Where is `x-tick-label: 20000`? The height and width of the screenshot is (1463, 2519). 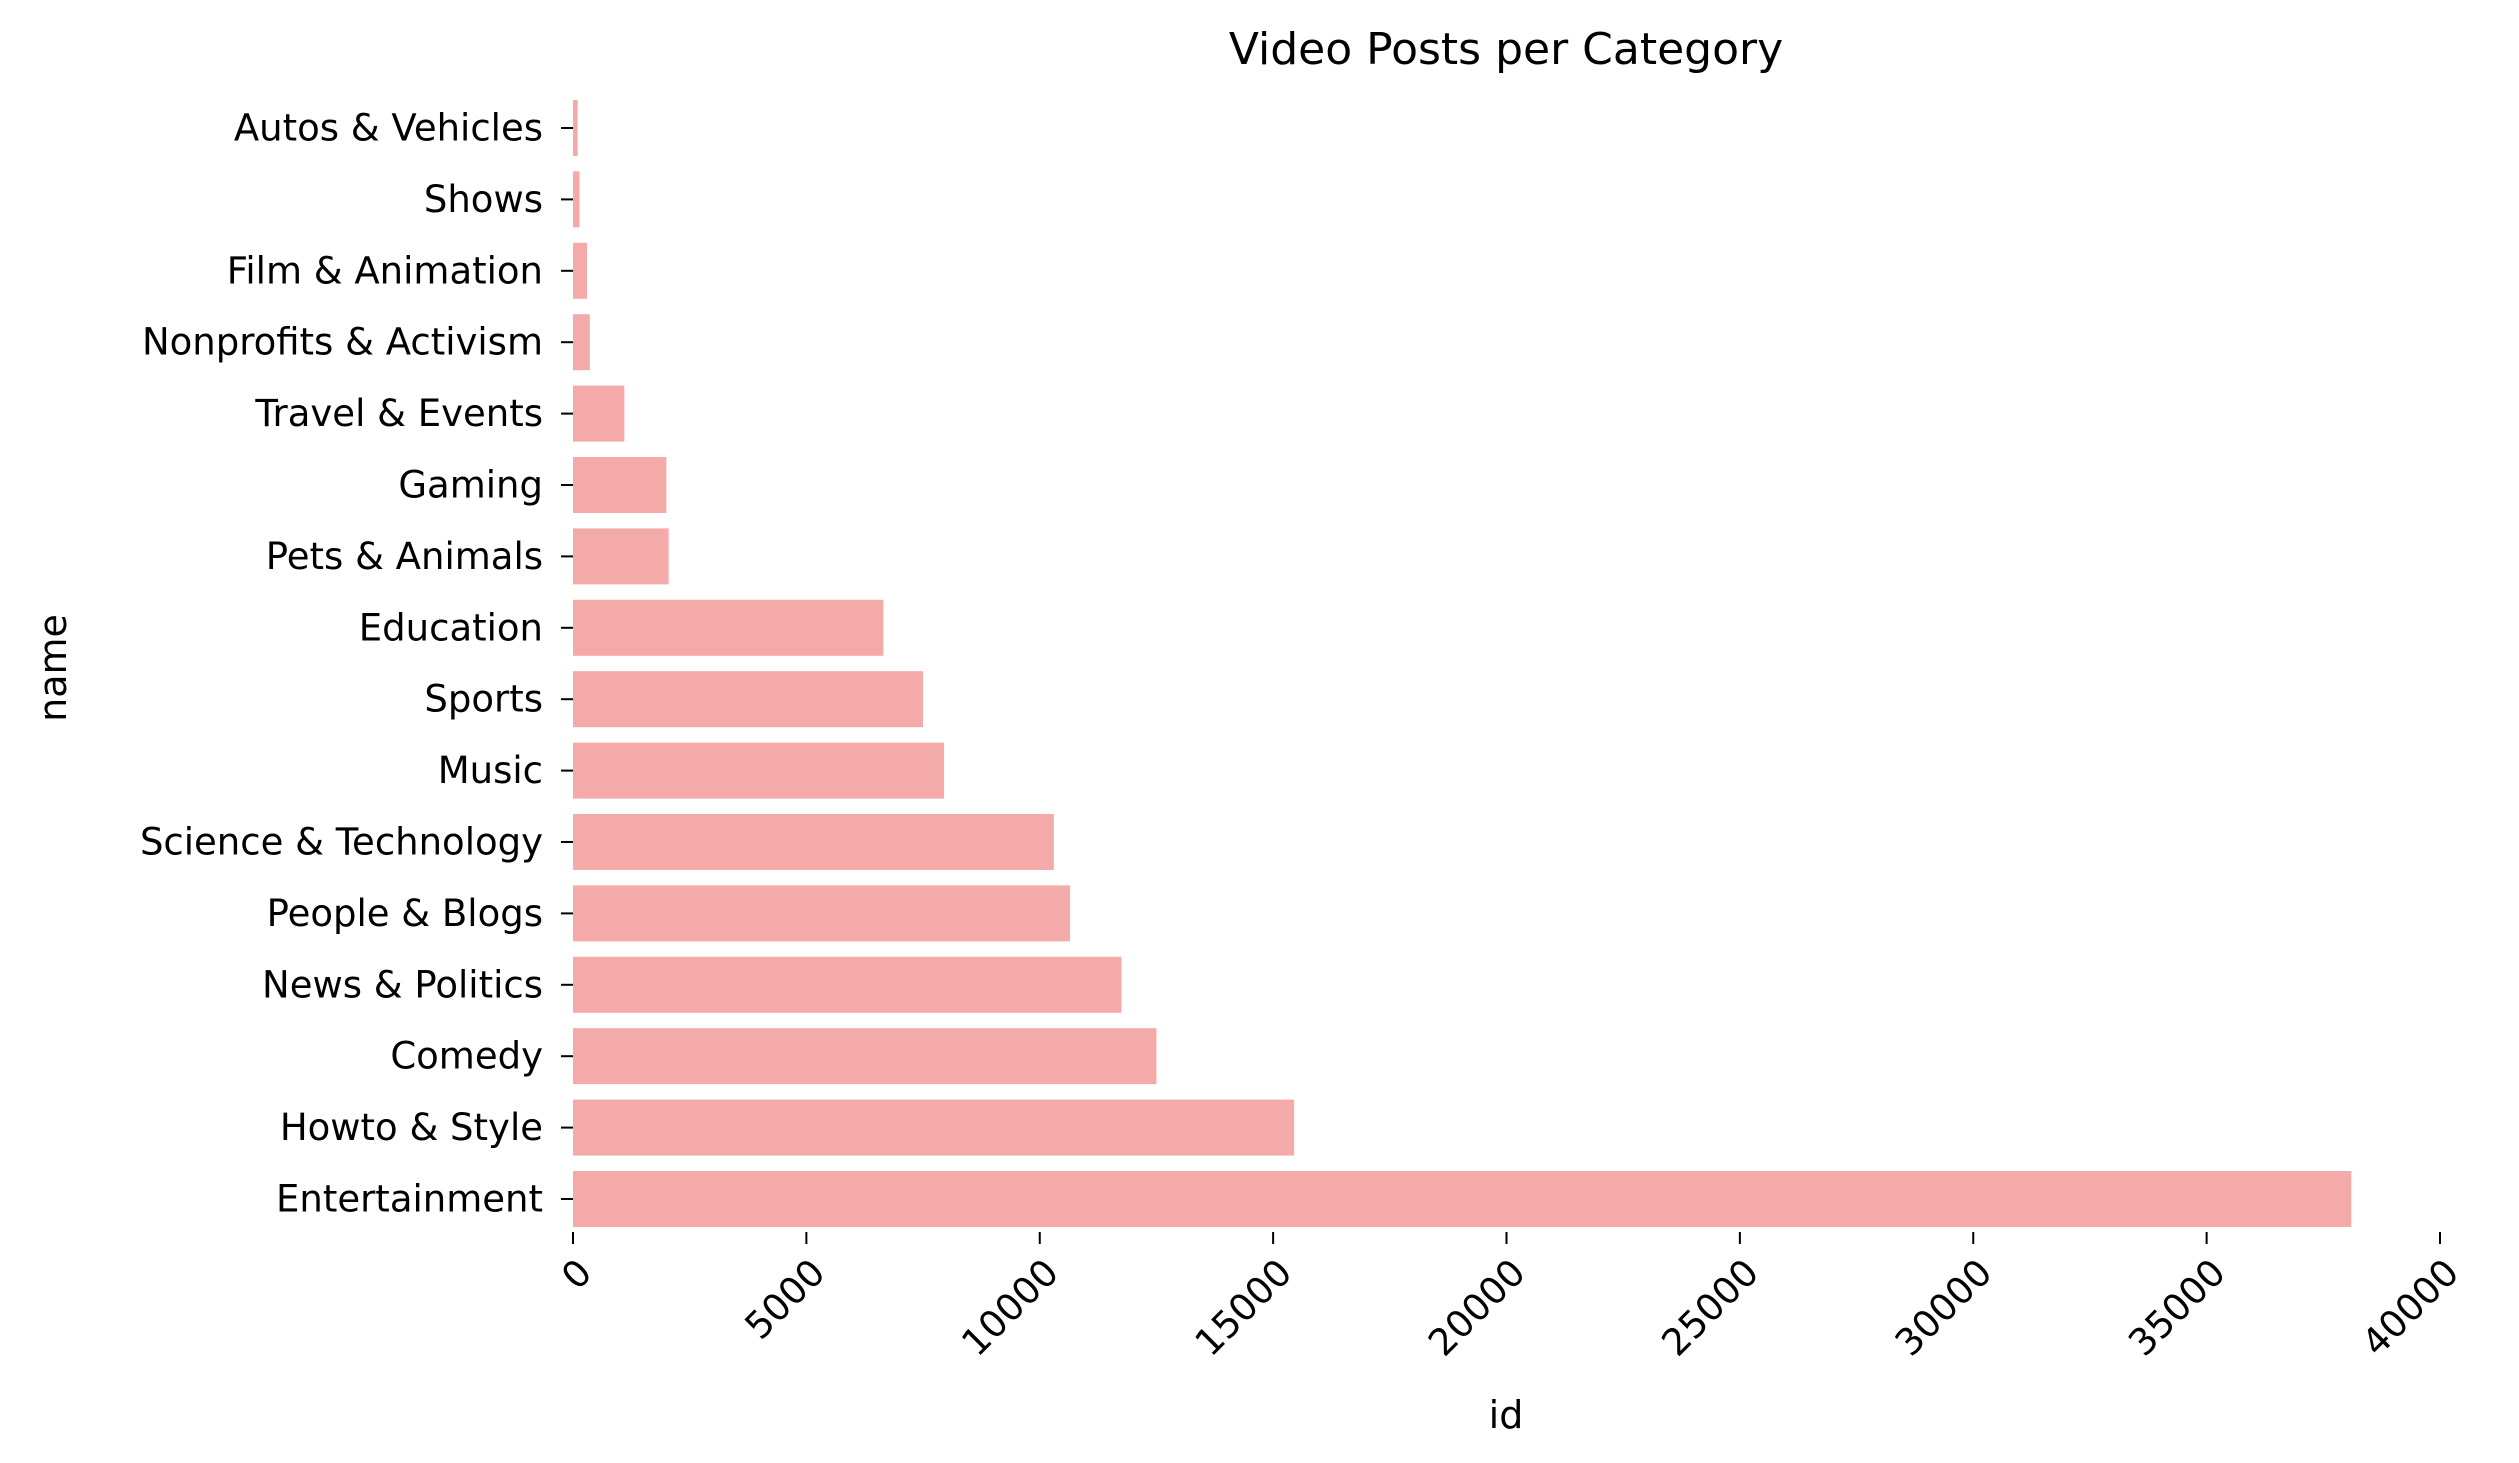 x-tick-label: 20000 is located at coordinates (1477, 1308).